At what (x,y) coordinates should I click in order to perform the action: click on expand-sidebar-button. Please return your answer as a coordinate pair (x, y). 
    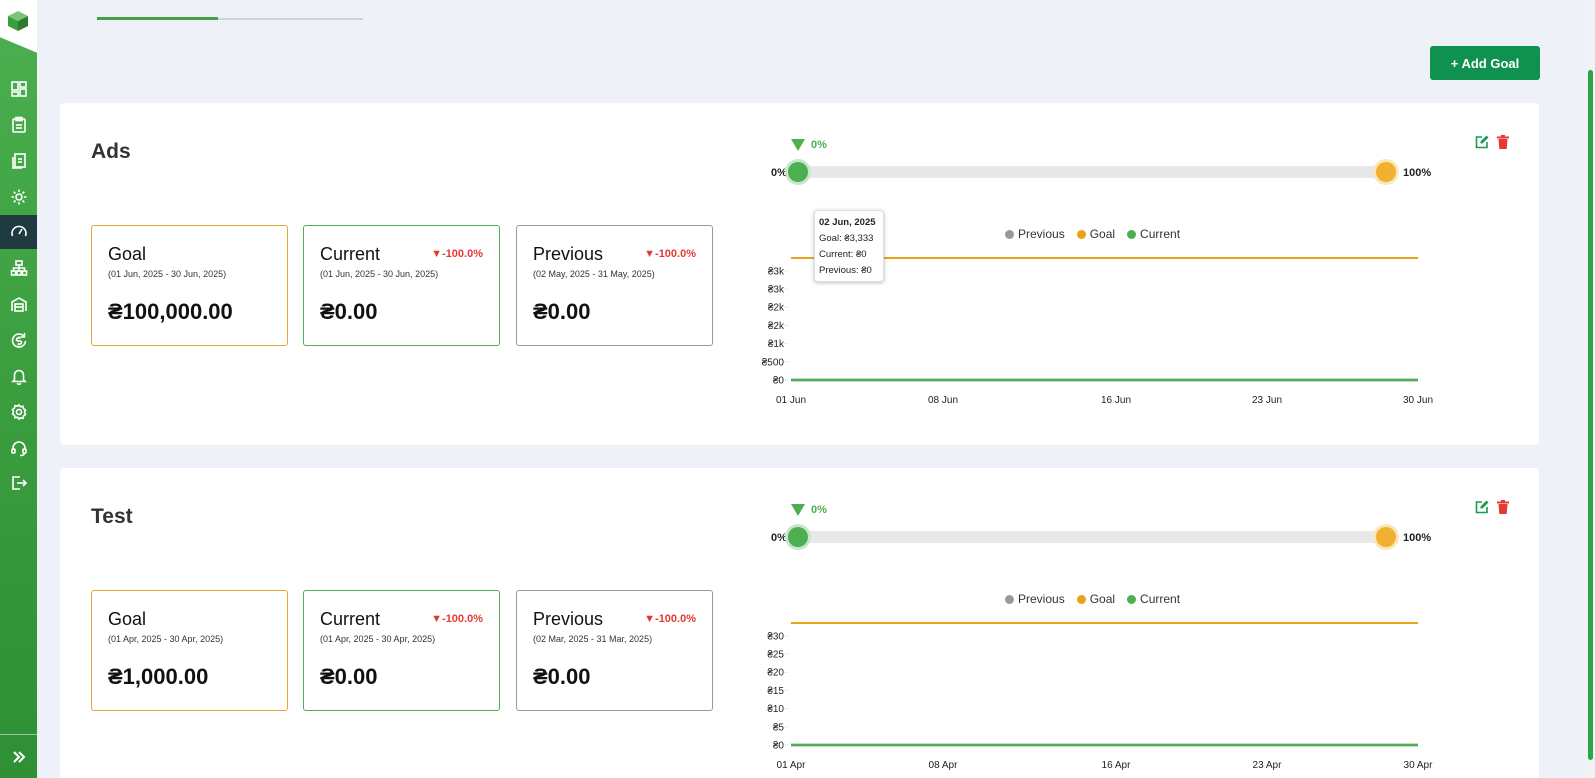
    Looking at the image, I should click on (18, 756).